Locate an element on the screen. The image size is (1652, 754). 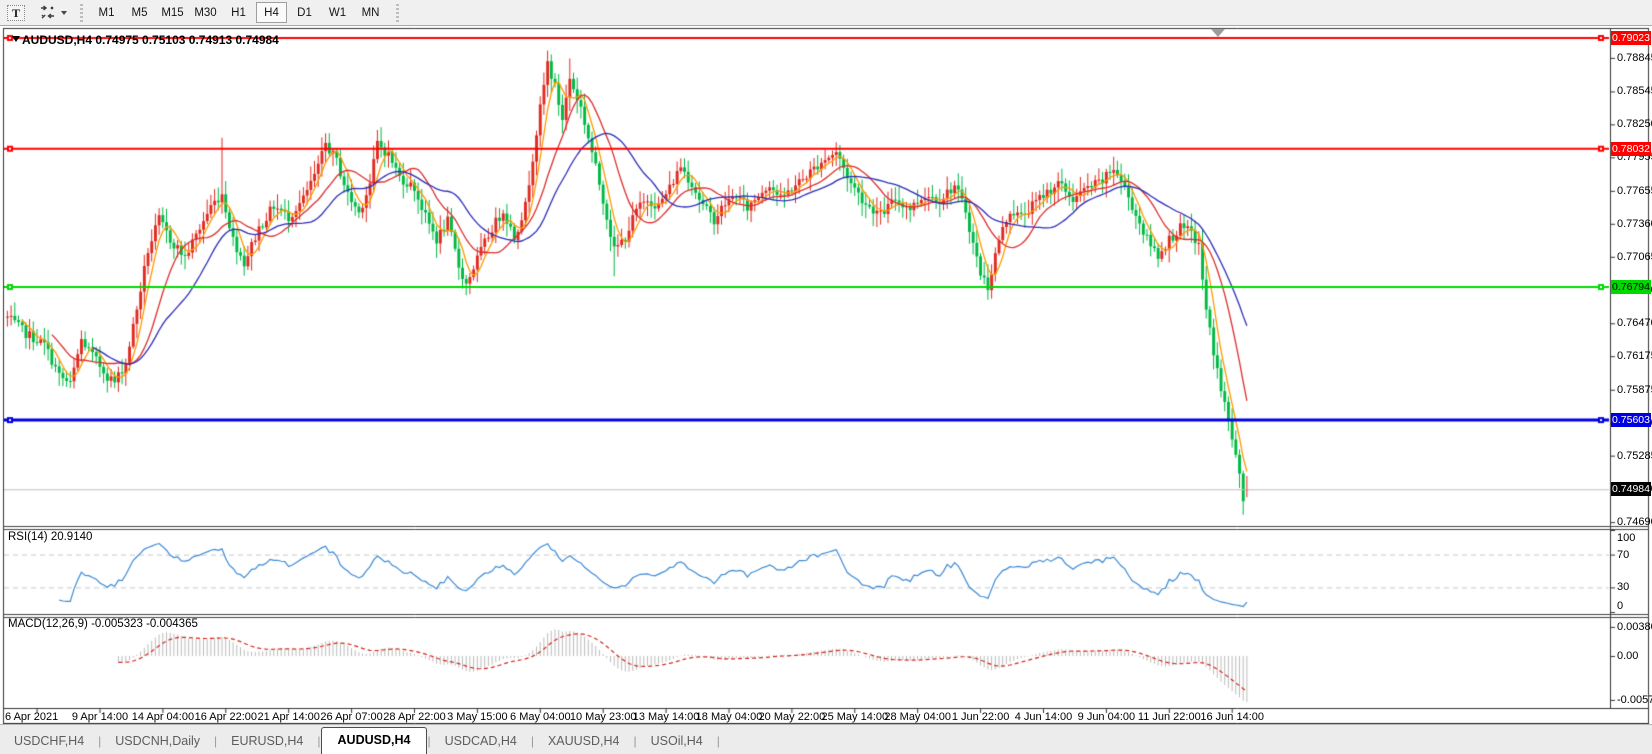
rsi-tick-label: 70 is located at coordinates (1623, 554).